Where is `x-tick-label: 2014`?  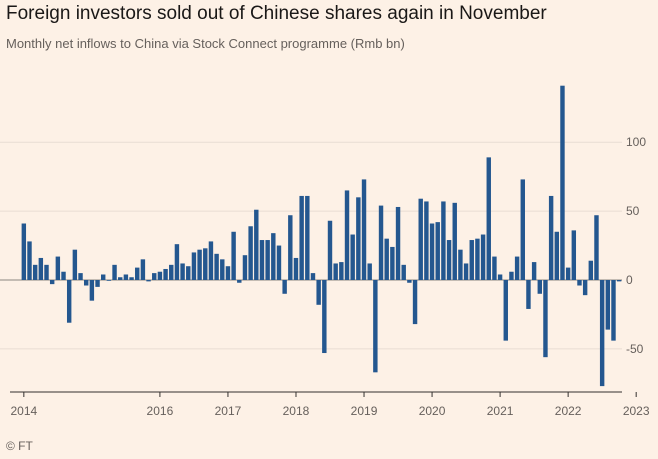 x-tick-label: 2014 is located at coordinates (23, 411).